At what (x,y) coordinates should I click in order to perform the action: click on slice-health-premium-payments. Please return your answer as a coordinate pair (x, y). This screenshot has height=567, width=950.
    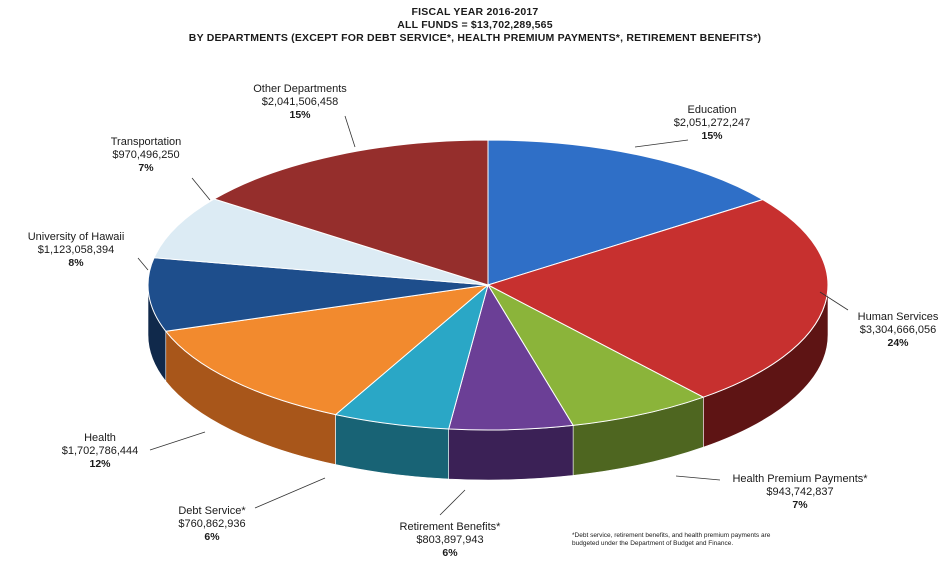
    Looking at the image, I should click on (595, 354).